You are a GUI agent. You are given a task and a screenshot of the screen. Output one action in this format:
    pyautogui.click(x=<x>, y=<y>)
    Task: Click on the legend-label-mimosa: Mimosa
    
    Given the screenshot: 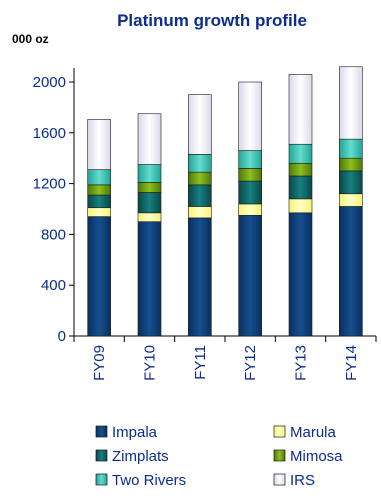 What is the action you would take?
    pyautogui.click(x=316, y=456)
    